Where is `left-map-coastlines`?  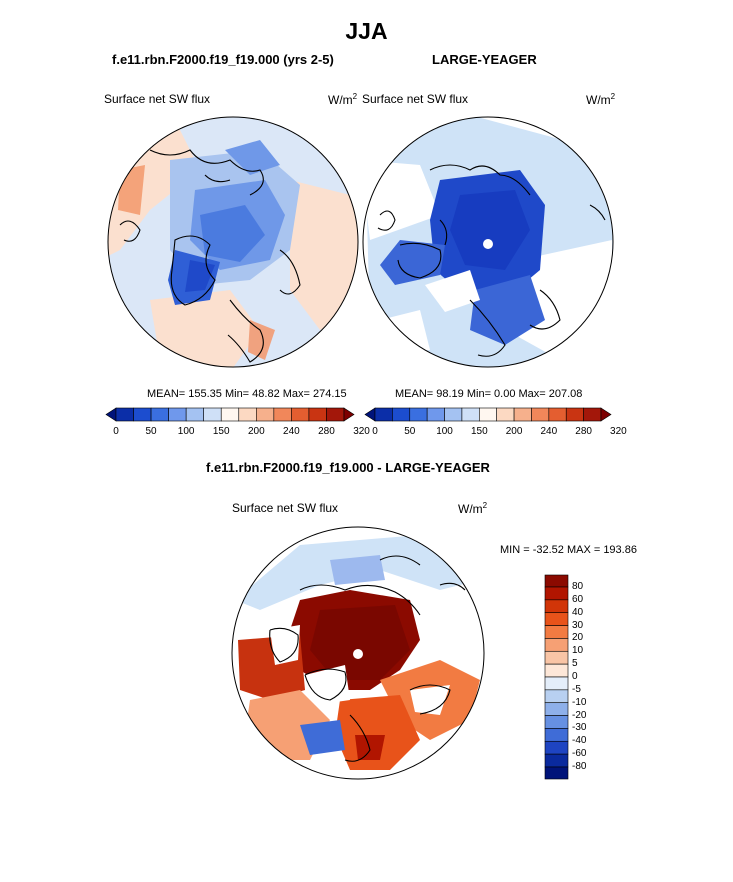 left-map-coastlines is located at coordinates (210, 256).